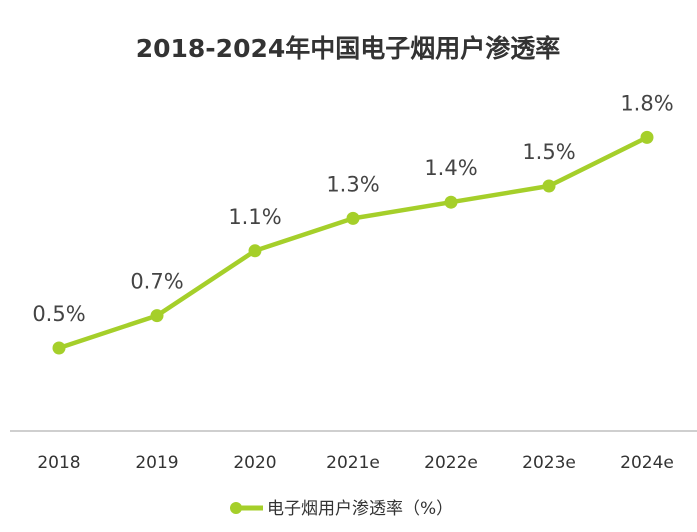  Describe the element at coordinates (254, 463) in the screenshot. I see `x-tick-label: 2020` at that location.